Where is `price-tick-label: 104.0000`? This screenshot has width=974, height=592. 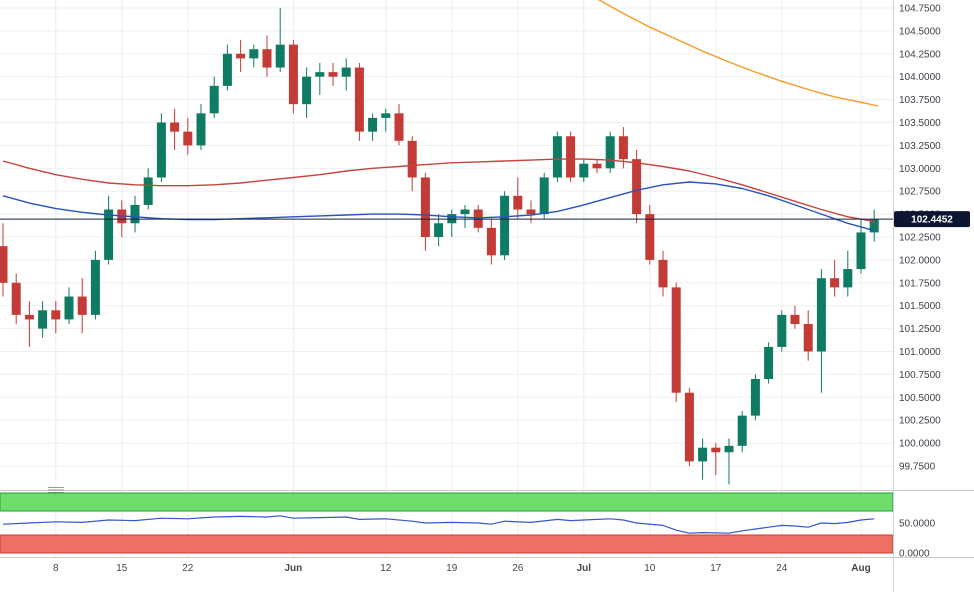
price-tick-label: 104.0000 is located at coordinates (920, 77).